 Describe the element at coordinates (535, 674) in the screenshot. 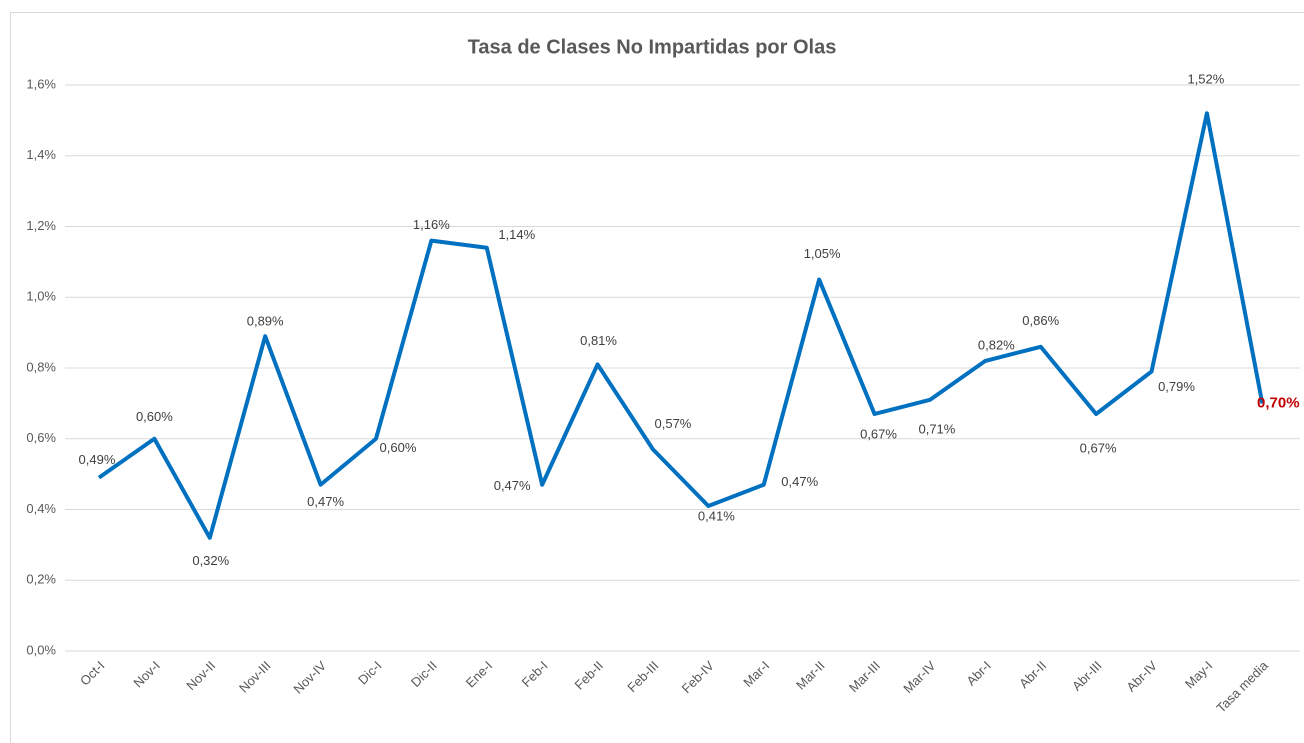

I see `x-tick-label: Feb-I` at that location.